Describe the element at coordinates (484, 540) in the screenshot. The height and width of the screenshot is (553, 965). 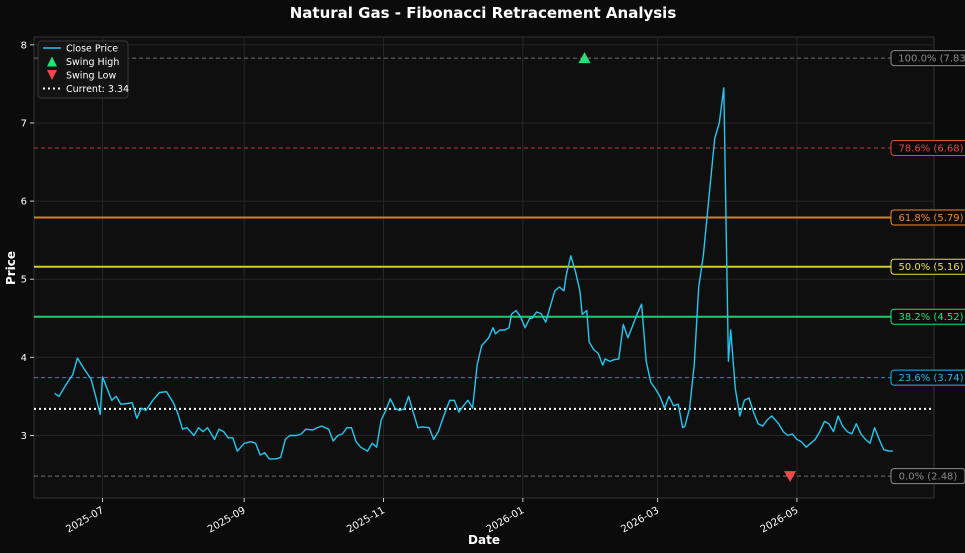
I see `x-axis-label: Date` at that location.